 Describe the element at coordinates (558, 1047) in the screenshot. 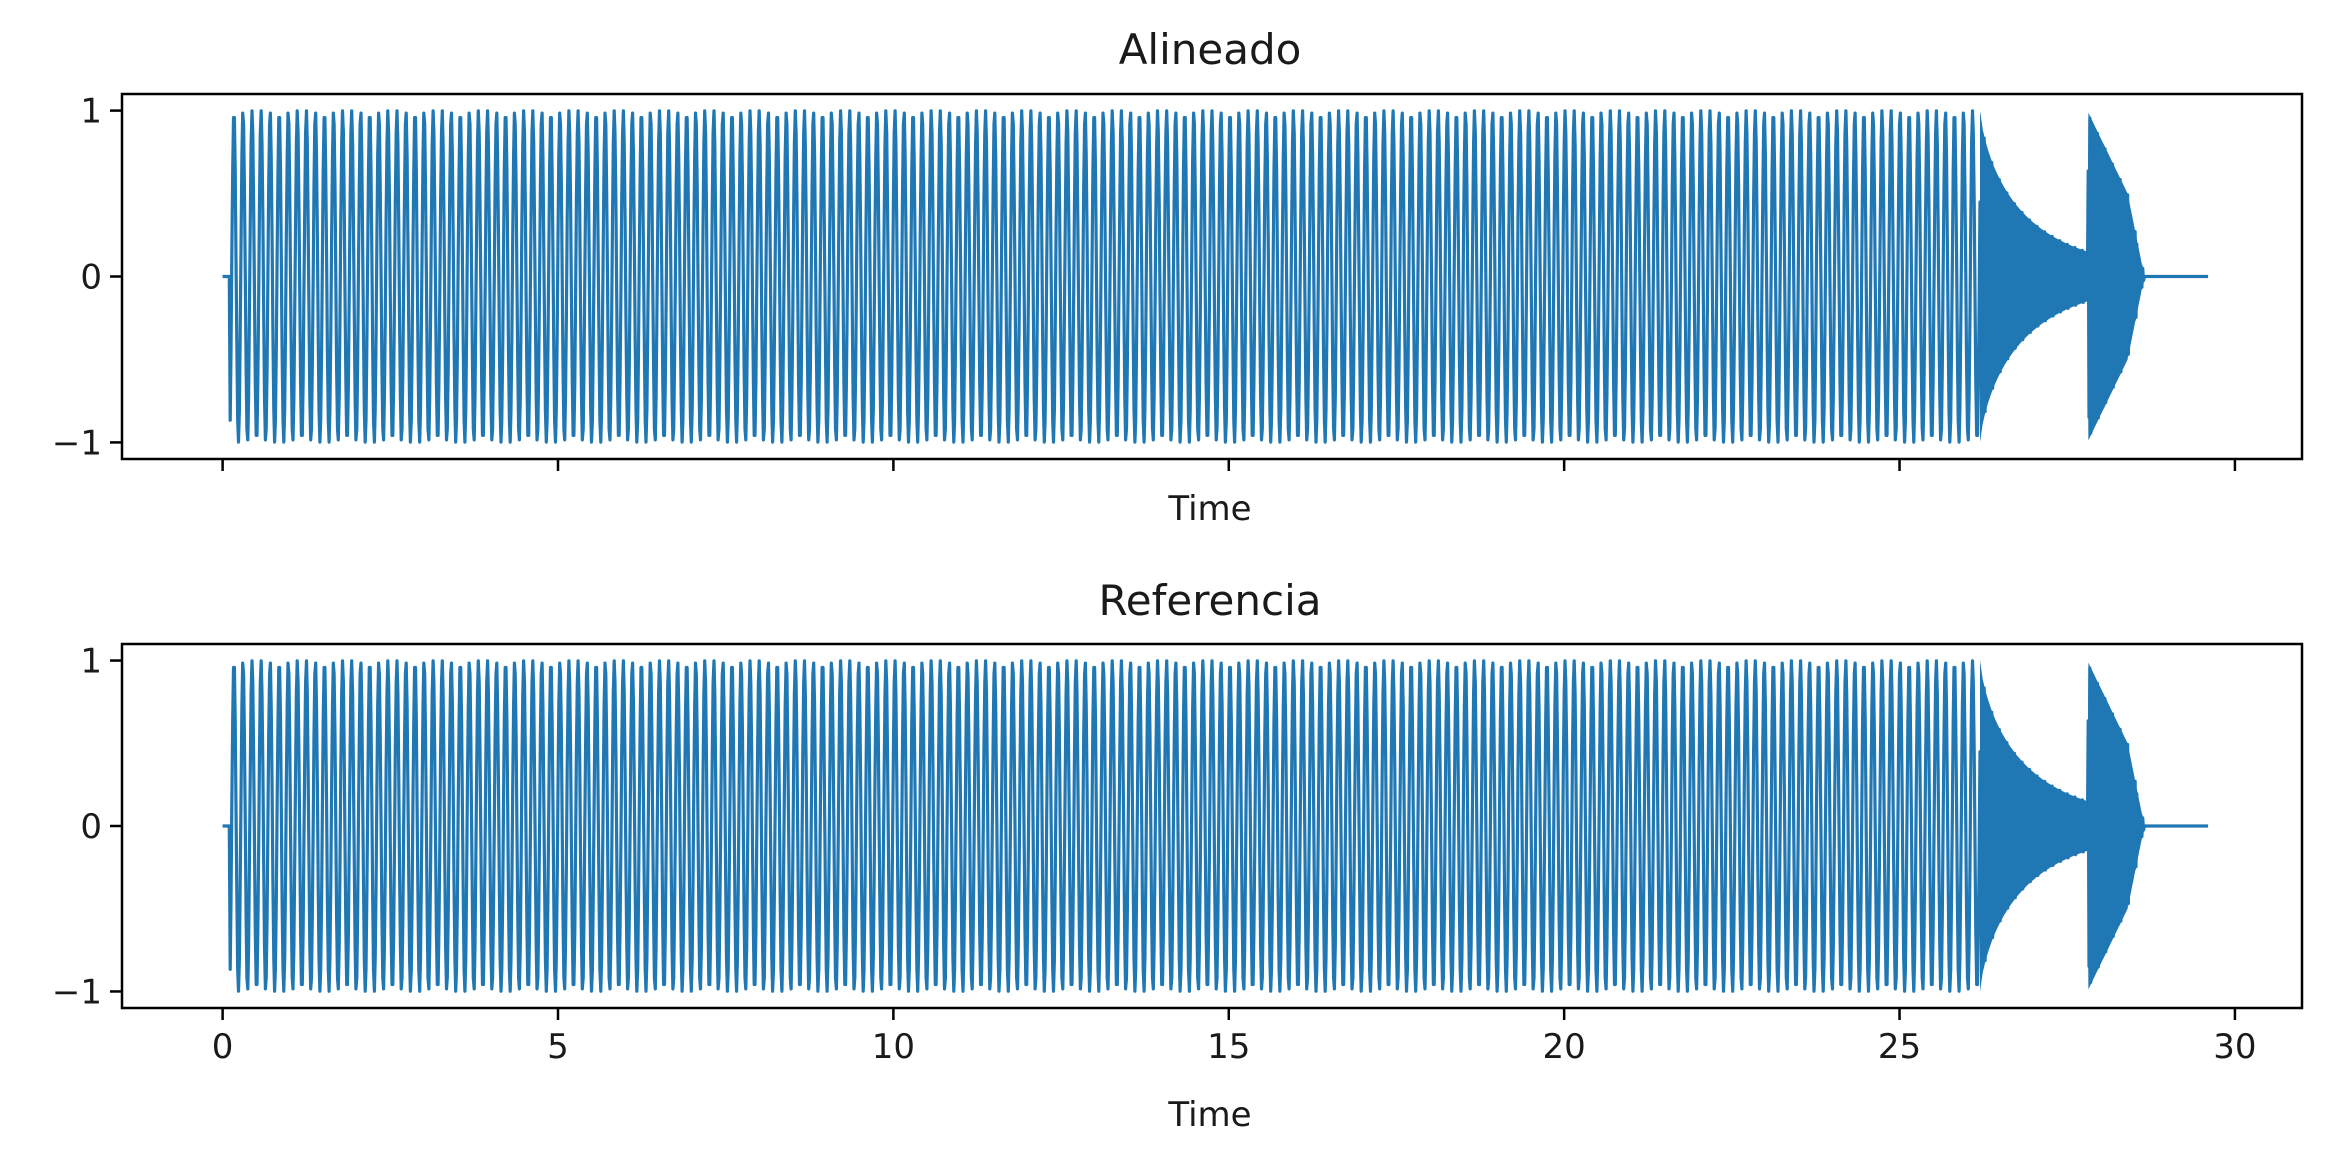

I see `x-tick-label: 5` at that location.